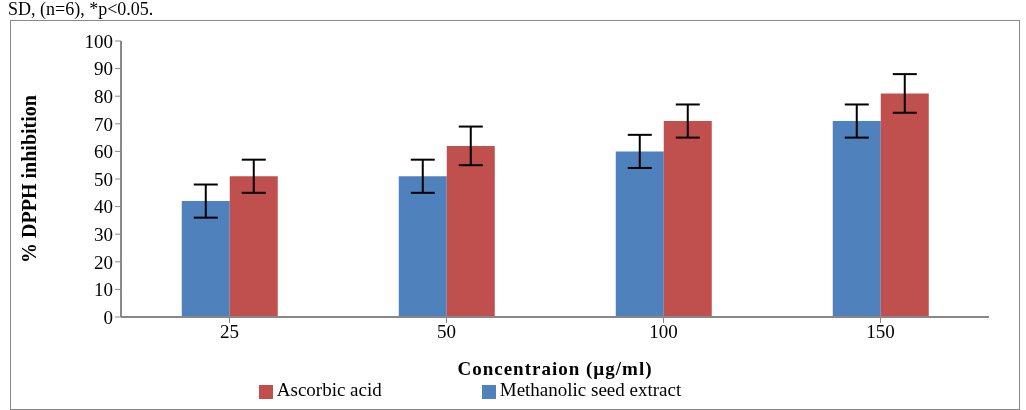 The image size is (1026, 410). I want to click on y-tick-label: 40, so click(103, 207).